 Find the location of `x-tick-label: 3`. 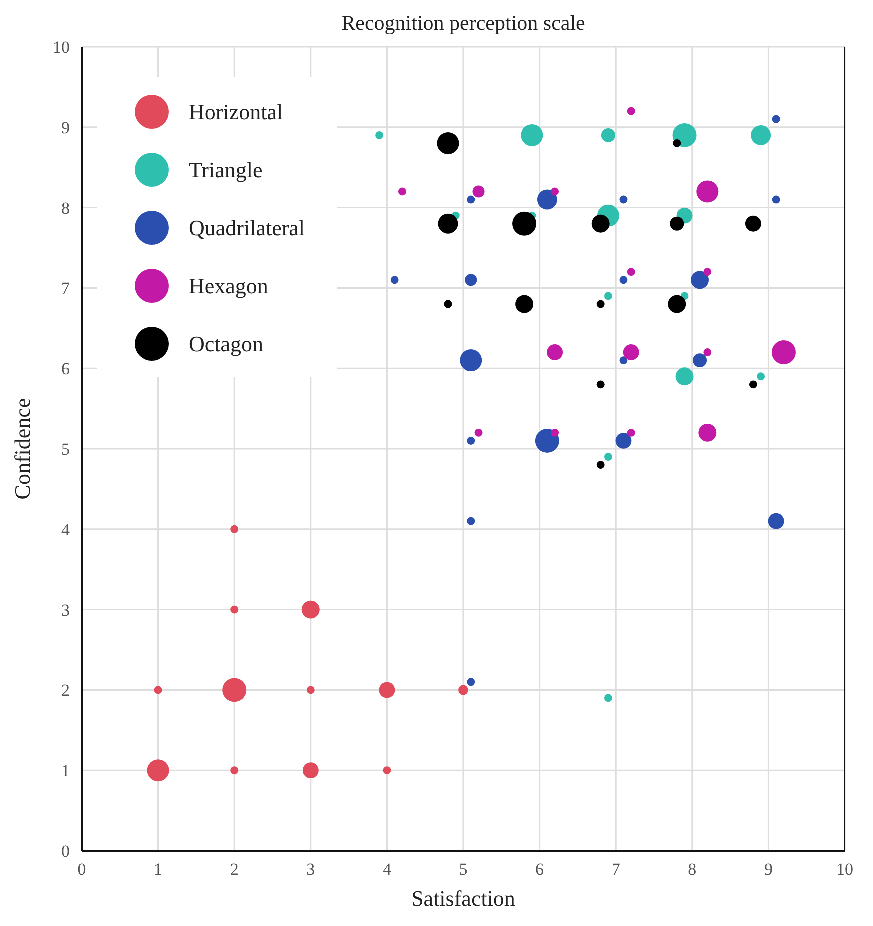

x-tick-label: 3 is located at coordinates (311, 869).